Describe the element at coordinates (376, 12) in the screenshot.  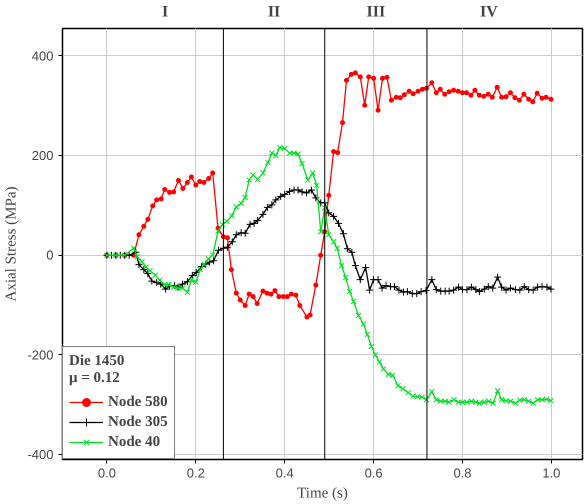
I see `text: III` at that location.